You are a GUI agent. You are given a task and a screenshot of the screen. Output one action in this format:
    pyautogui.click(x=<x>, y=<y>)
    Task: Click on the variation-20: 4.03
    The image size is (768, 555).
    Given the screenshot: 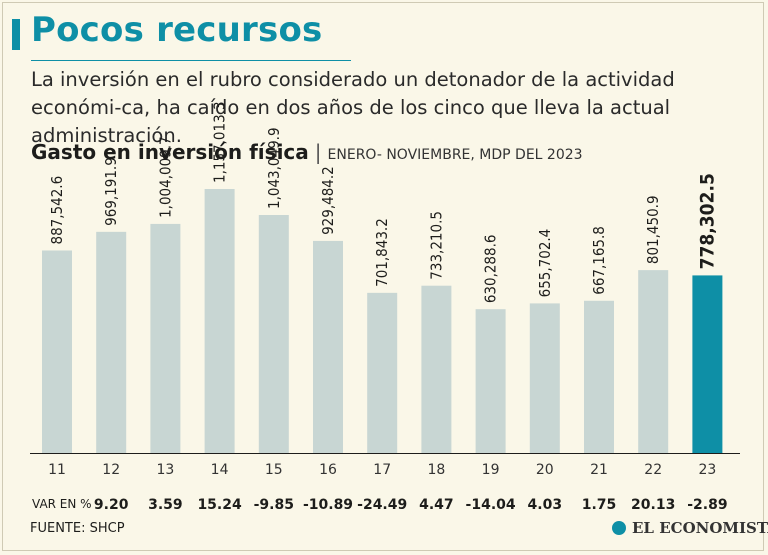 What is the action you would take?
    pyautogui.click(x=545, y=505)
    